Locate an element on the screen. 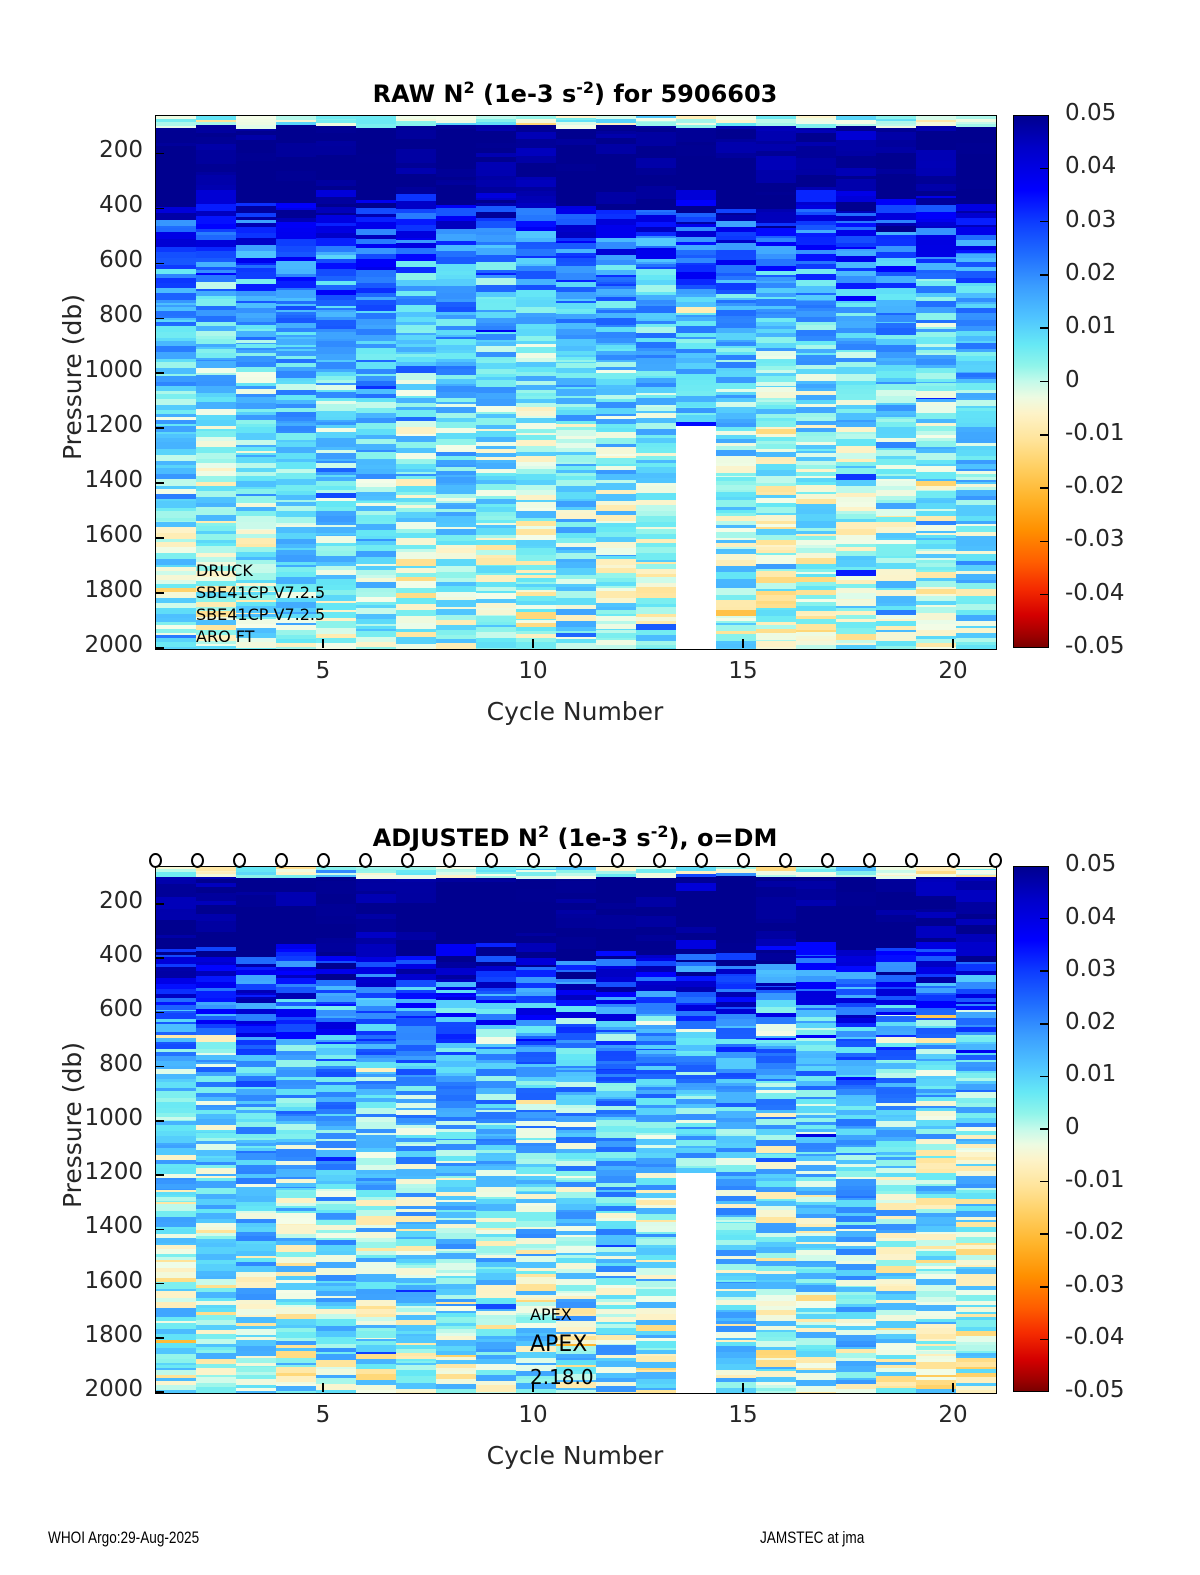 The width and height of the screenshot is (1200, 1575). dm-marker-icon is located at coordinates (365, 860).